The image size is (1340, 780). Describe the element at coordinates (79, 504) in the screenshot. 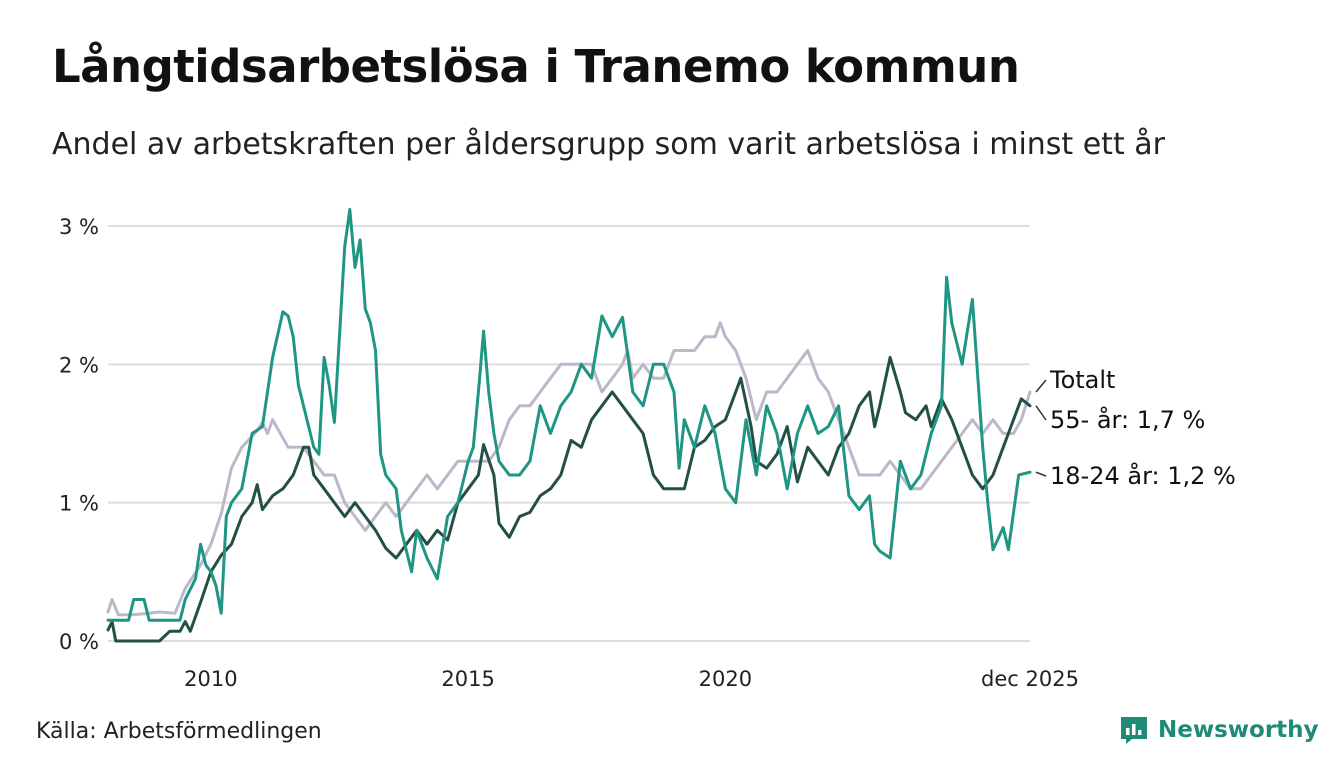

I see `y-tick-label: 1 %` at that location.